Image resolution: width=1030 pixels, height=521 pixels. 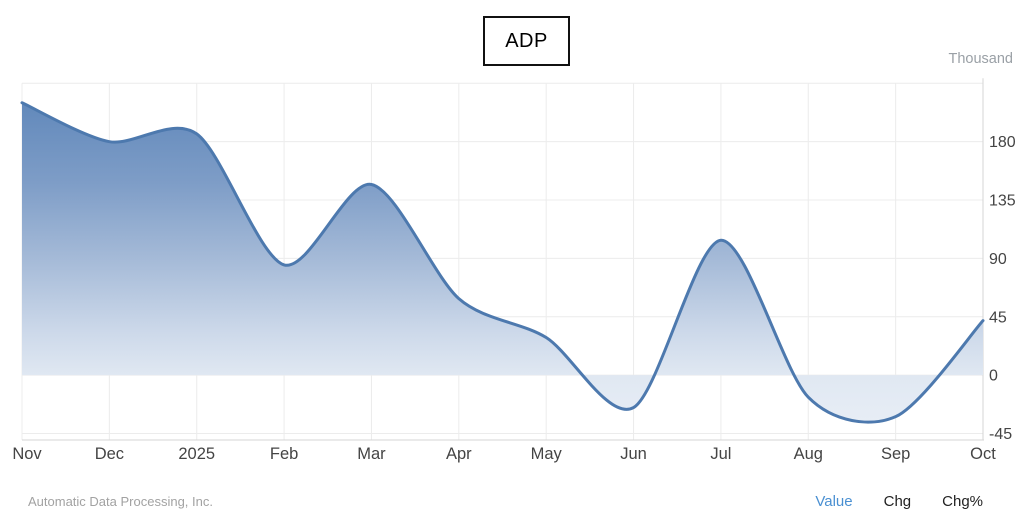 I want to click on y-axis-label: 180, so click(x=1002, y=142).